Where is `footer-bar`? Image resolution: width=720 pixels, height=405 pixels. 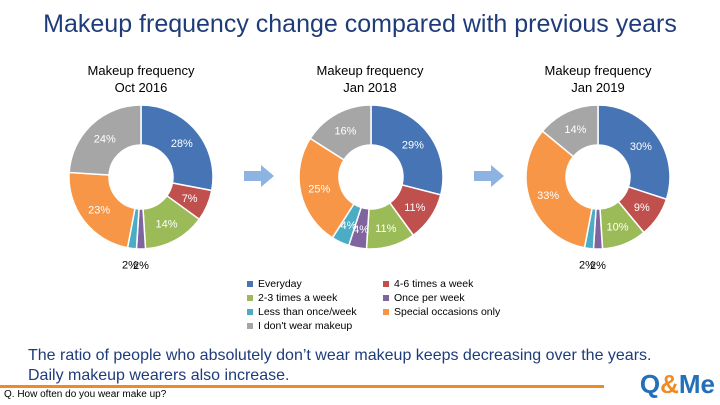 footer-bar is located at coordinates (302, 386).